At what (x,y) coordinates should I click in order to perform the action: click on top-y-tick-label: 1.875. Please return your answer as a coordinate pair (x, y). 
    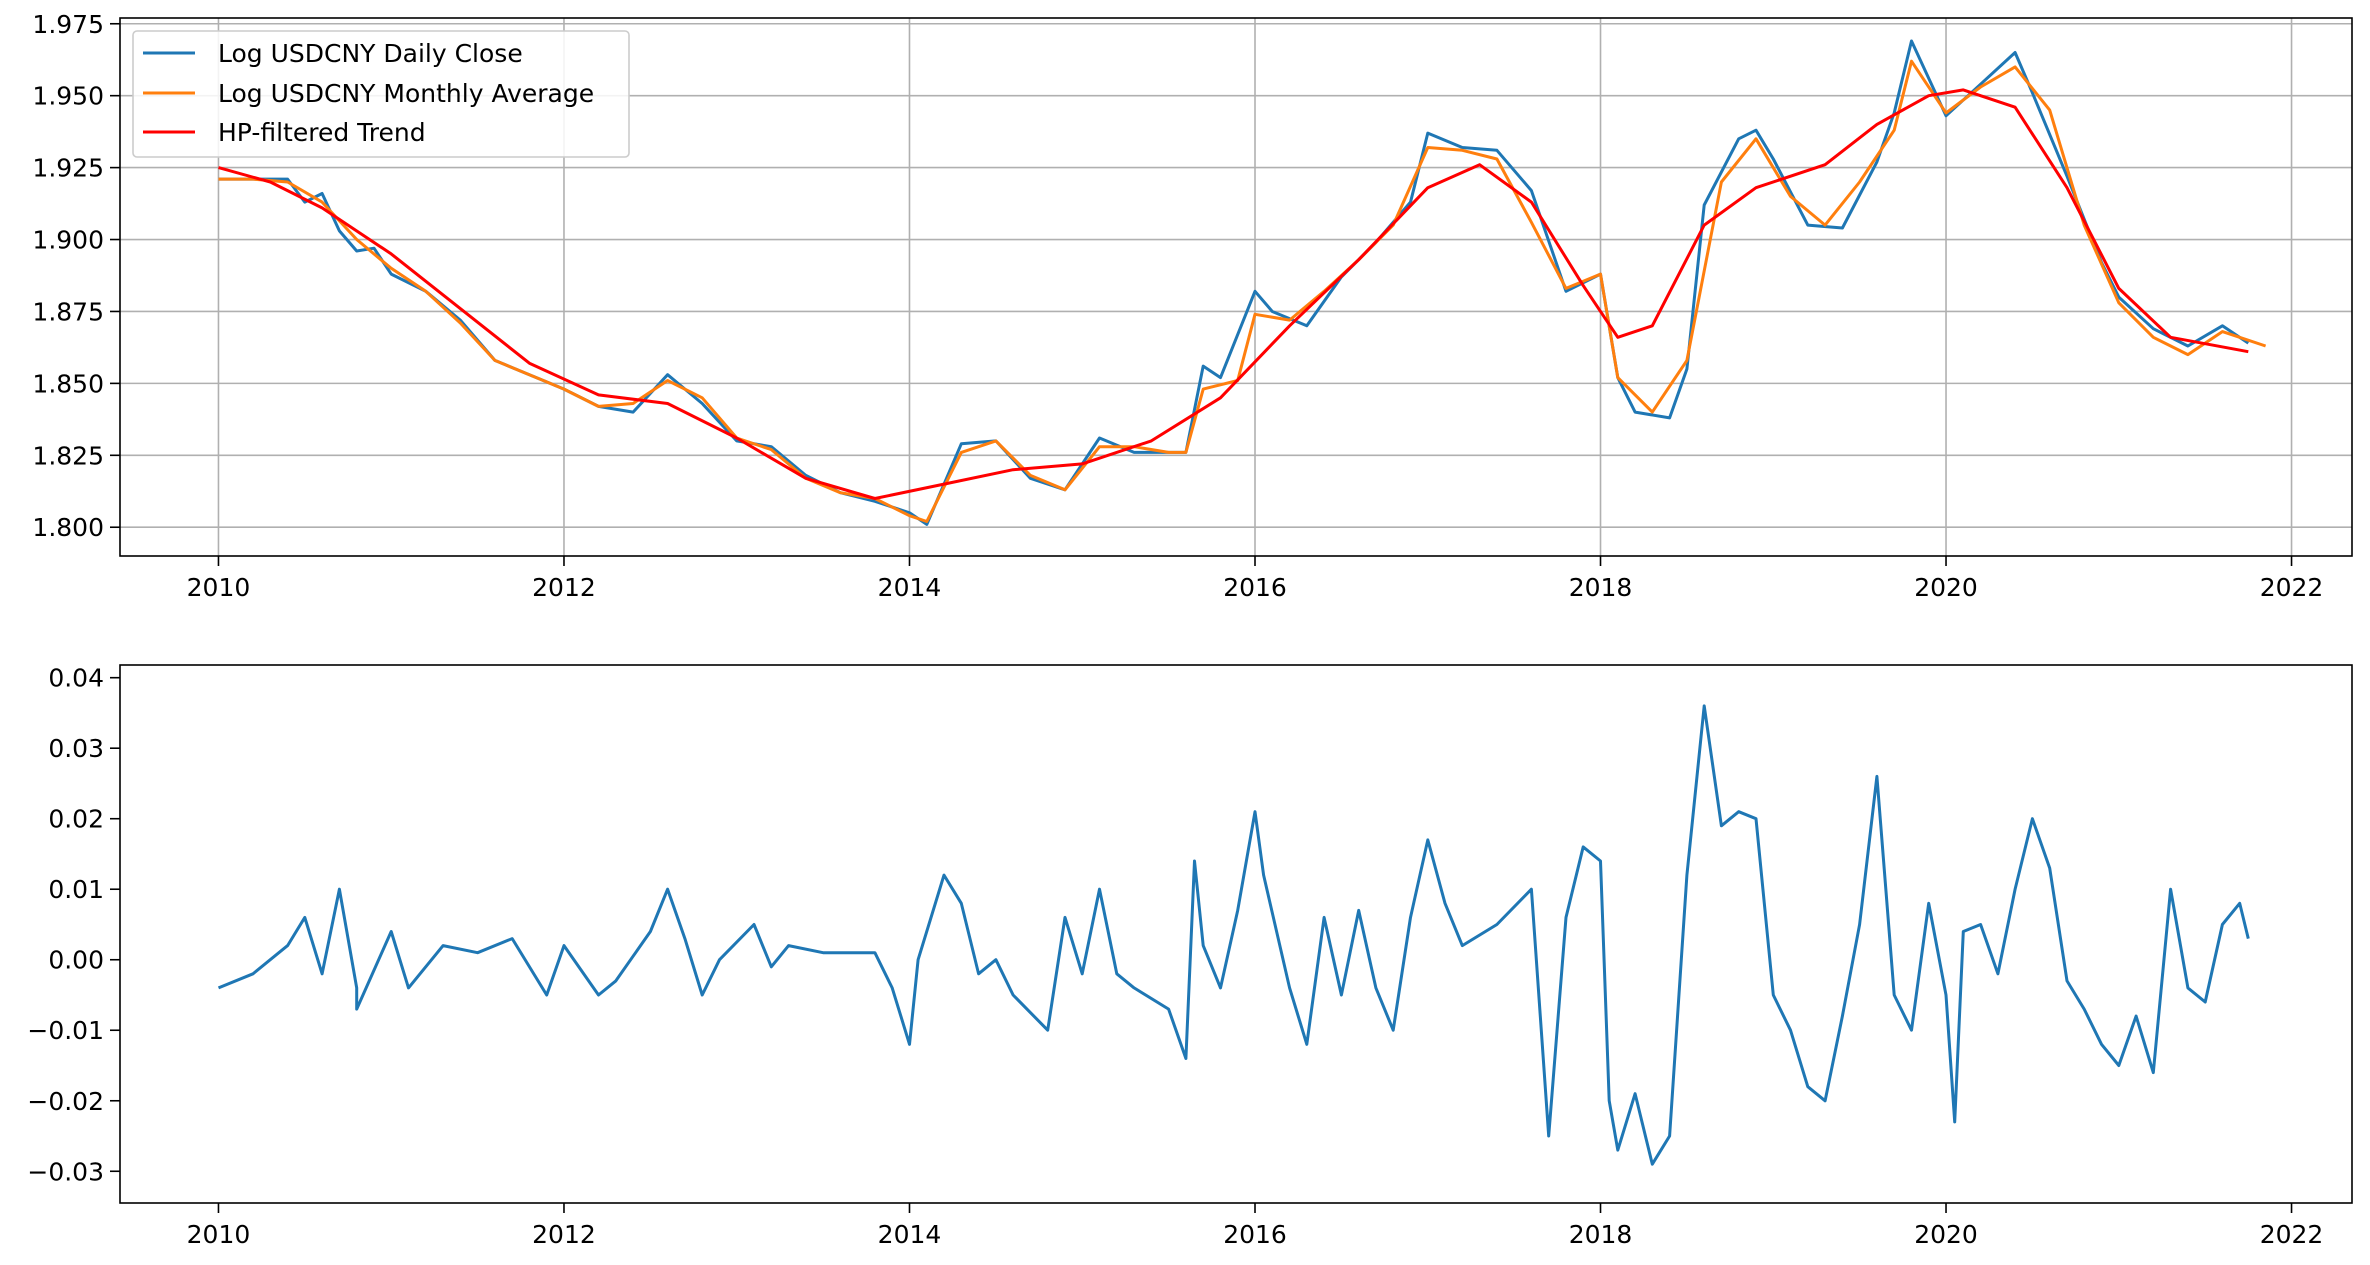
    Looking at the image, I should click on (68, 311).